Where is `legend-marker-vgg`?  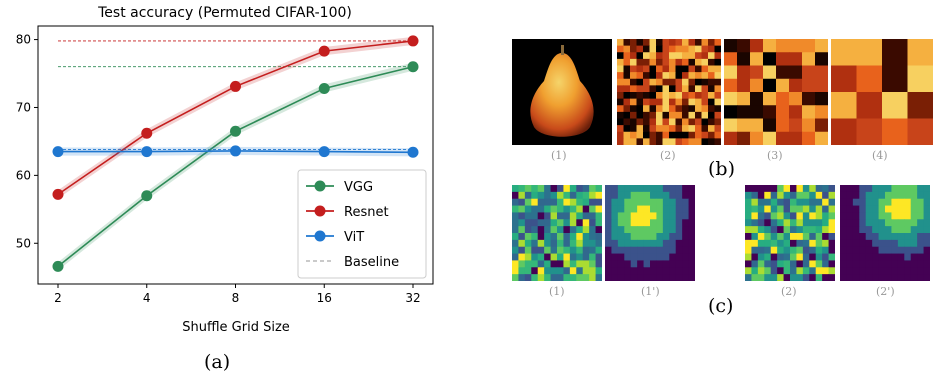 legend-marker-vgg is located at coordinates (320, 186).